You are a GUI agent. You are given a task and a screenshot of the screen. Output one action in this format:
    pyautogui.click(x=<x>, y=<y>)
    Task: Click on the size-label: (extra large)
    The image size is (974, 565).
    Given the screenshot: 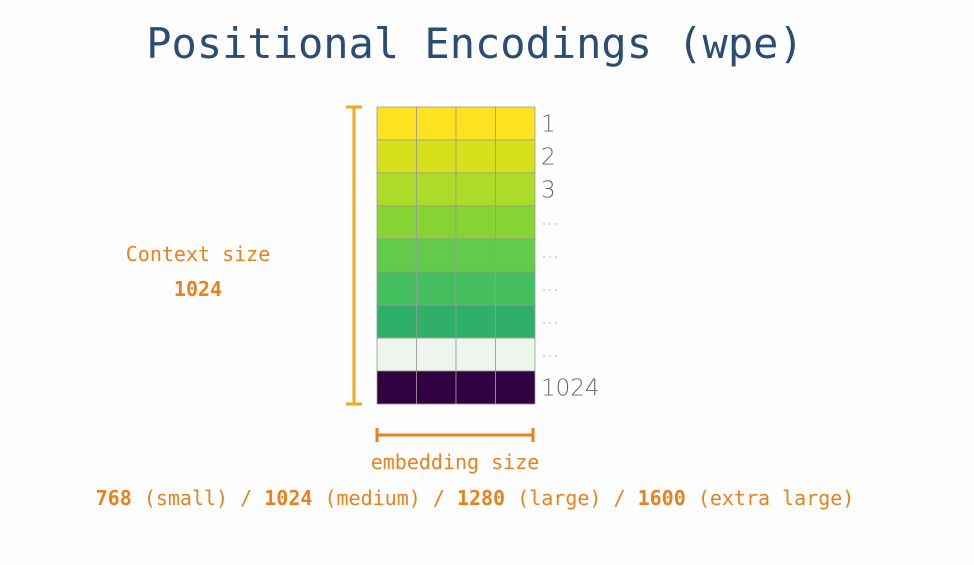 What is the action you would take?
    pyautogui.click(x=776, y=498)
    